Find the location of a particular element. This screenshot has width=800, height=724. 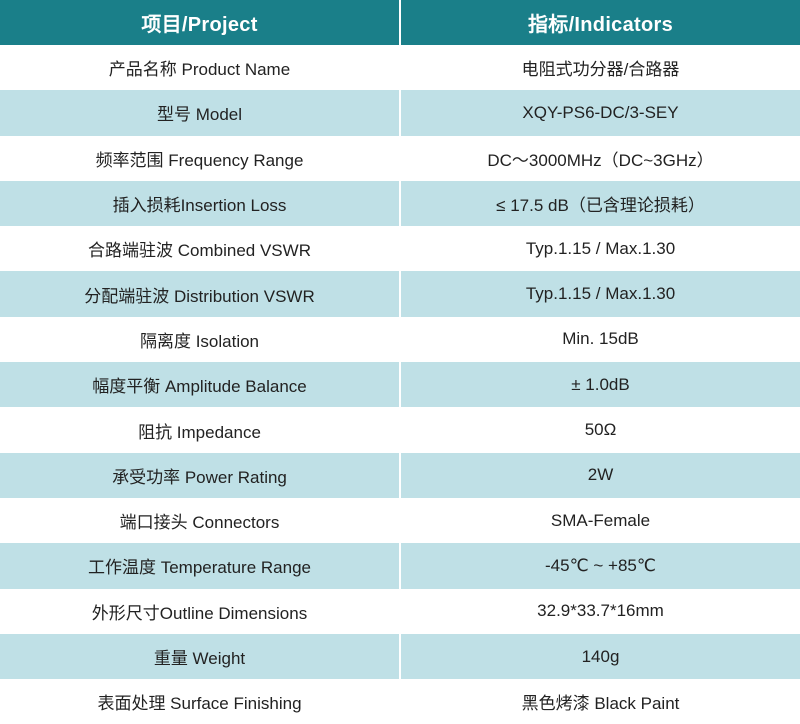

table-row: 阻抗 Impedance 50Ω is located at coordinates (400, 430).